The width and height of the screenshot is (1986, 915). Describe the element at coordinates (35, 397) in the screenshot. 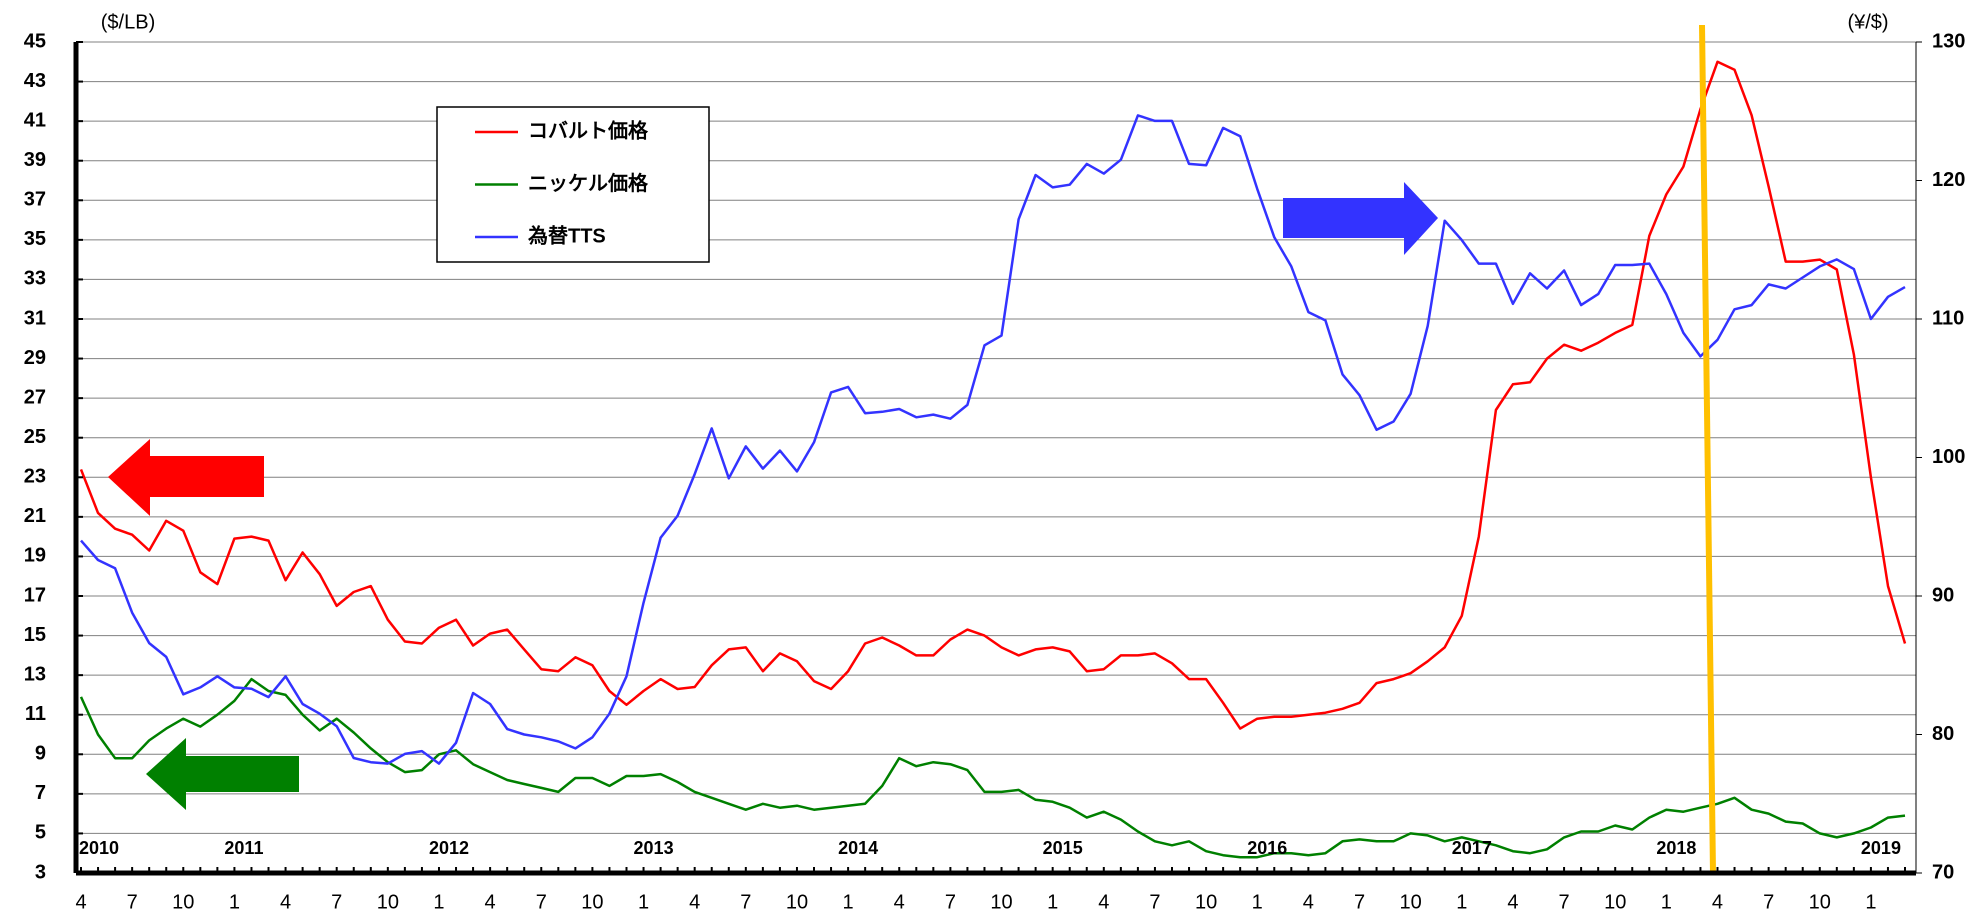

I see `y-tick-label: 27` at that location.